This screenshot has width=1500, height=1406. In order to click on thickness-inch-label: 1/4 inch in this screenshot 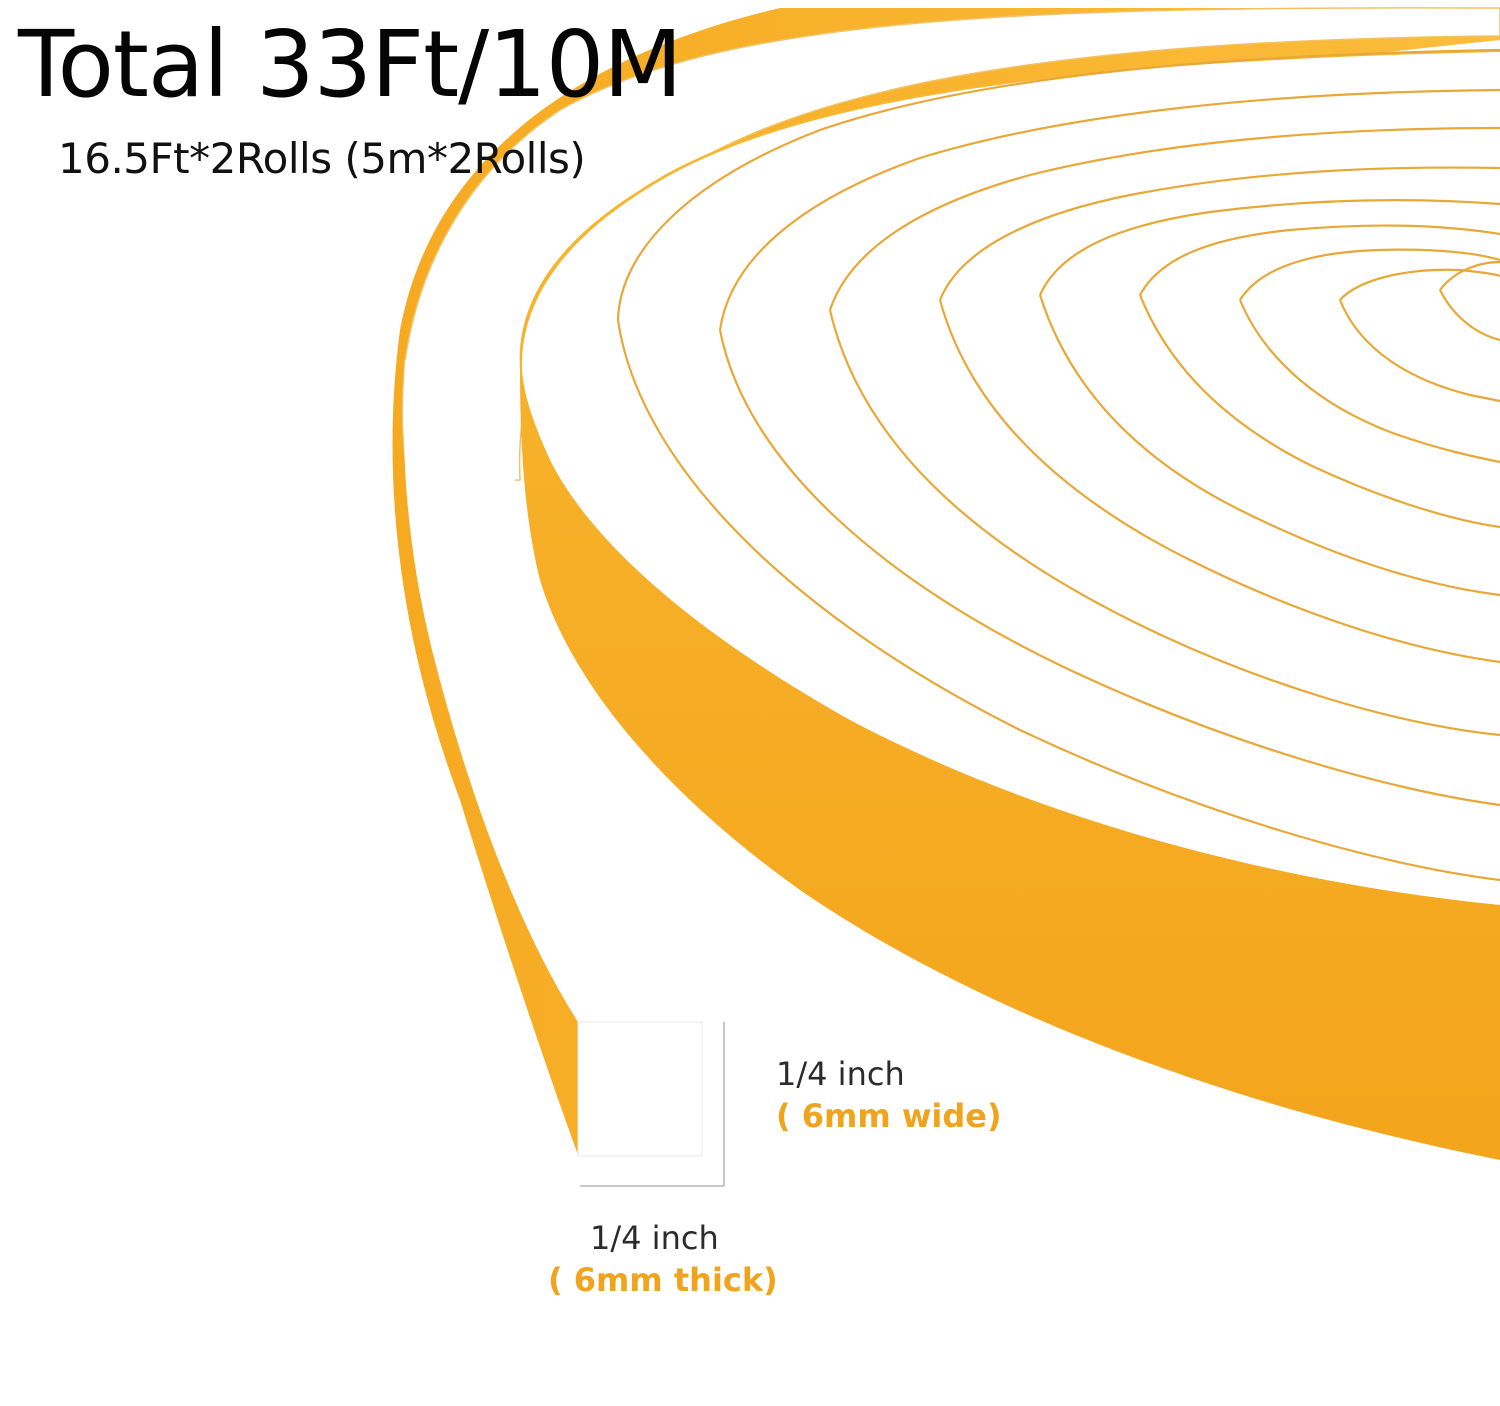, I will do `click(654, 1238)`.